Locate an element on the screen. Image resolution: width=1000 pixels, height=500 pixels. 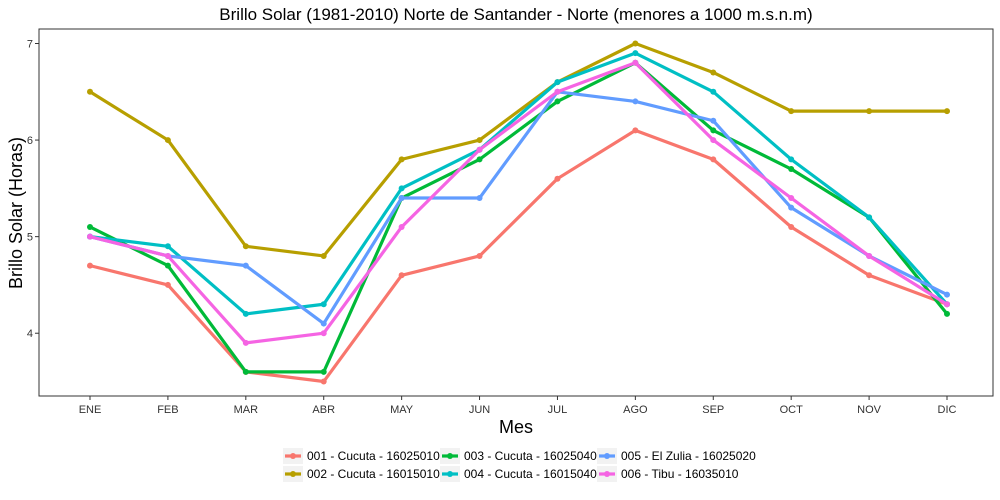
legend-item: 005 - El Zulia - 16025020 is located at coordinates (676, 456).